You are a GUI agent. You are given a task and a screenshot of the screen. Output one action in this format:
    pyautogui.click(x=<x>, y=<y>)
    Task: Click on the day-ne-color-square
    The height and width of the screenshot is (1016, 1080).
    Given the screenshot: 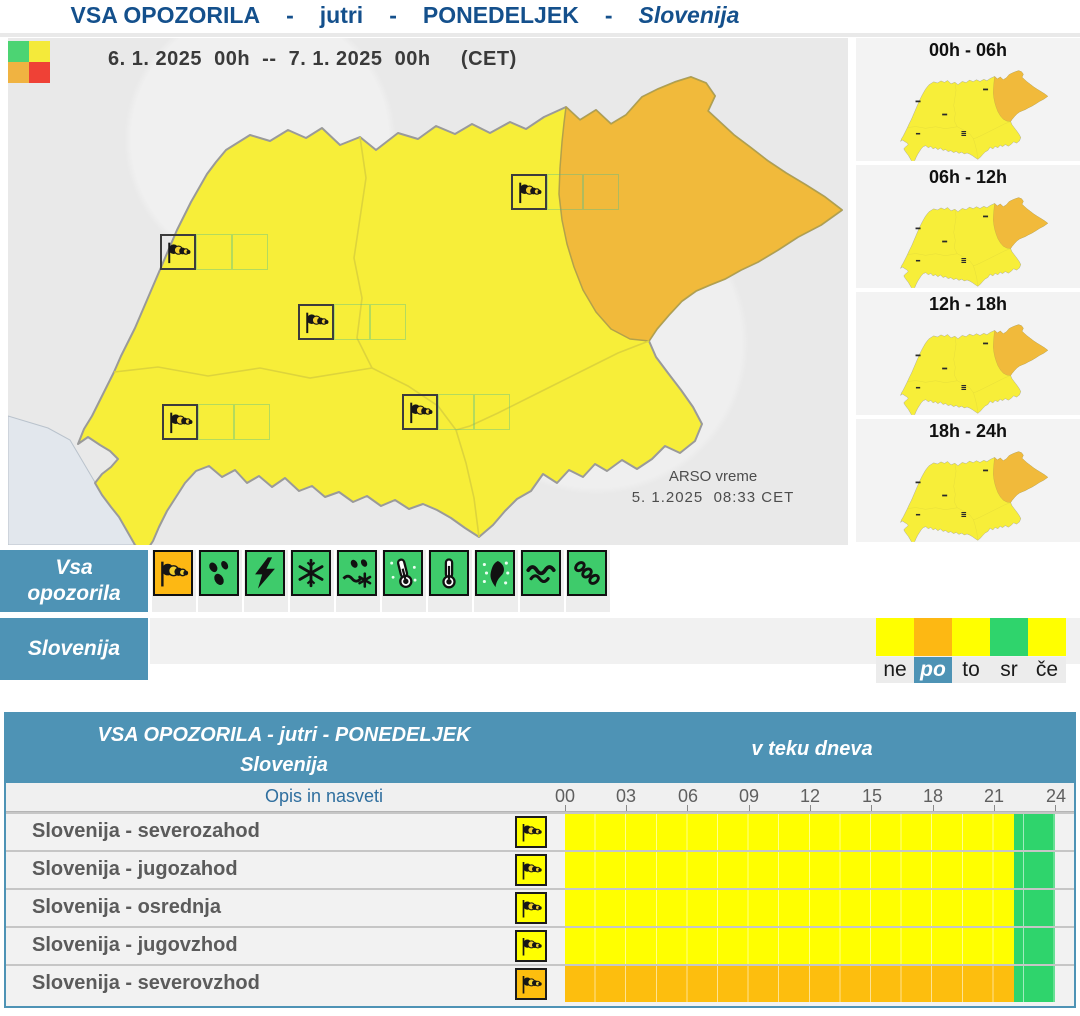 What is the action you would take?
    pyautogui.click(x=895, y=637)
    